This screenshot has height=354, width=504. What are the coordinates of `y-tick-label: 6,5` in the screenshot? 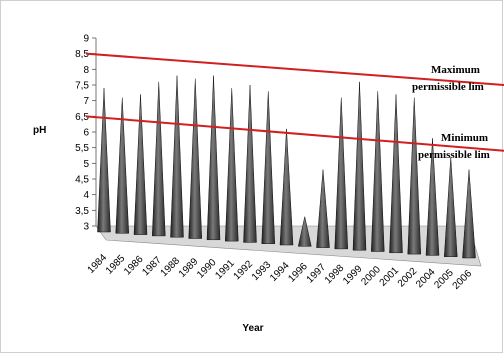 It's located at (82, 117).